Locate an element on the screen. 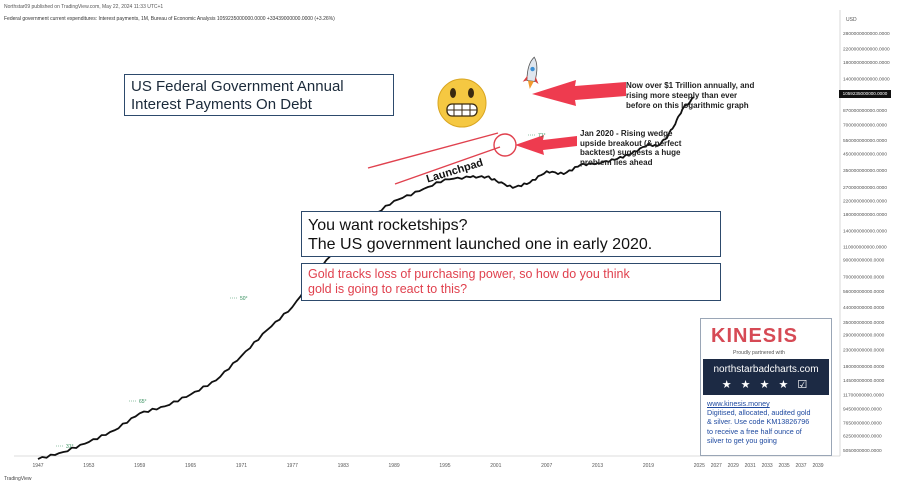 Image resolution: width=900 pixels, height=487 pixels. title-line-1: US Federal Government Annual is located at coordinates (237, 86).